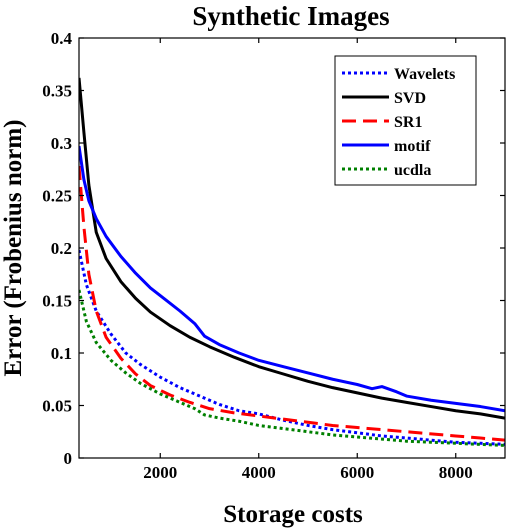  Describe the element at coordinates (68, 458) in the screenshot. I see `y-tick-label: 0` at that location.